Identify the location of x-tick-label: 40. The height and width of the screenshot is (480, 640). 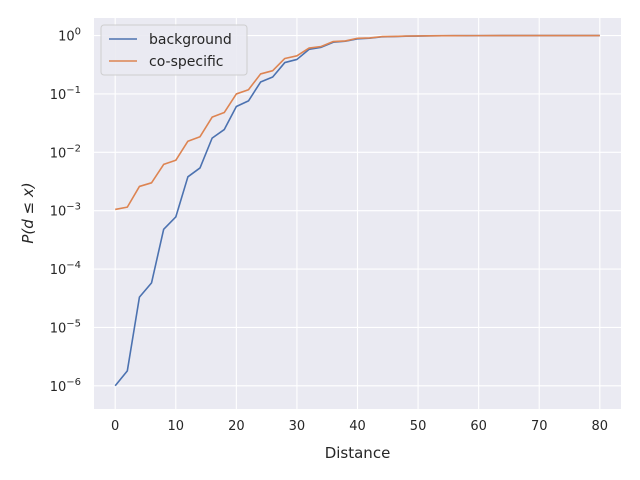
(357, 426).